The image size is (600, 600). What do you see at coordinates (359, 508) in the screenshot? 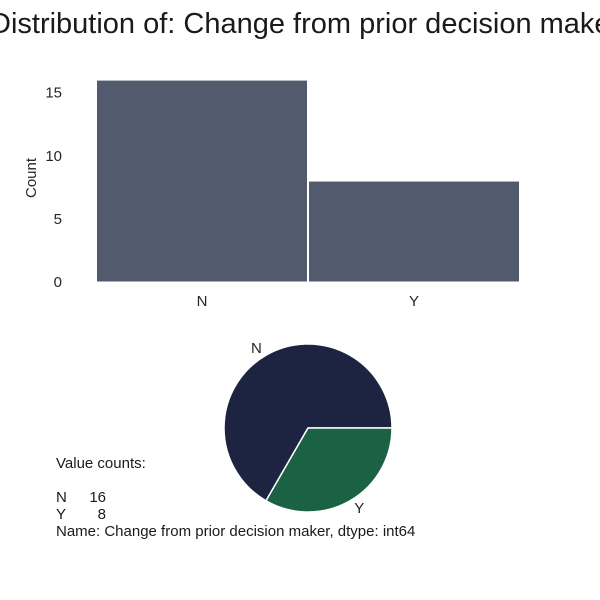
I see `pie-label: Y` at bounding box center [359, 508].